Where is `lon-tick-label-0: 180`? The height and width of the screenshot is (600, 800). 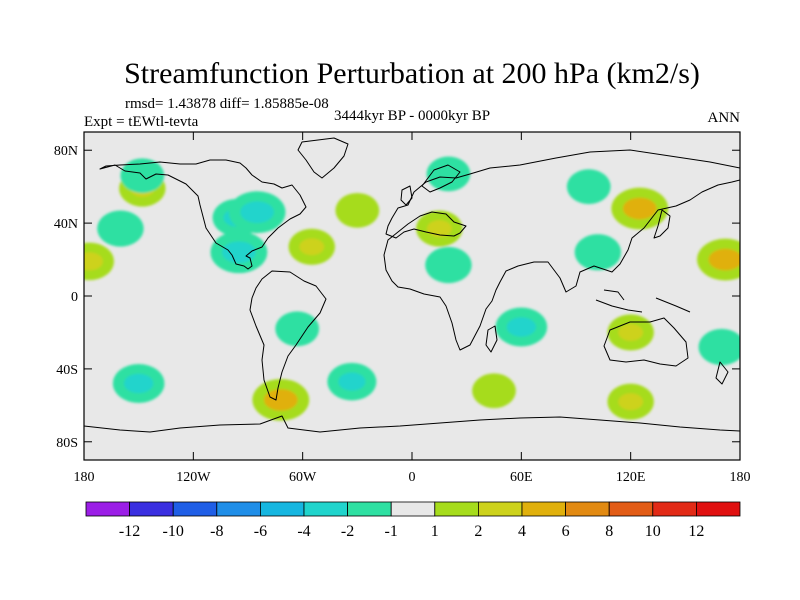 lon-tick-label-0: 180 is located at coordinates (84, 477).